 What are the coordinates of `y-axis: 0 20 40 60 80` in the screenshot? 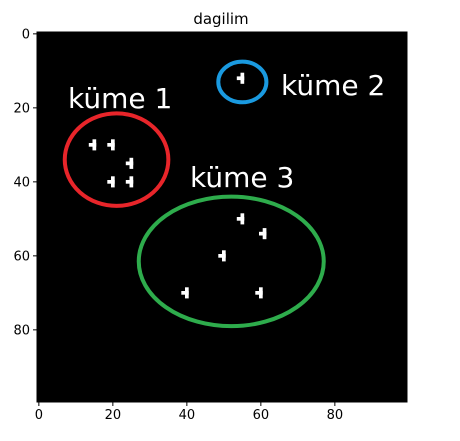 It's located at (25, 182).